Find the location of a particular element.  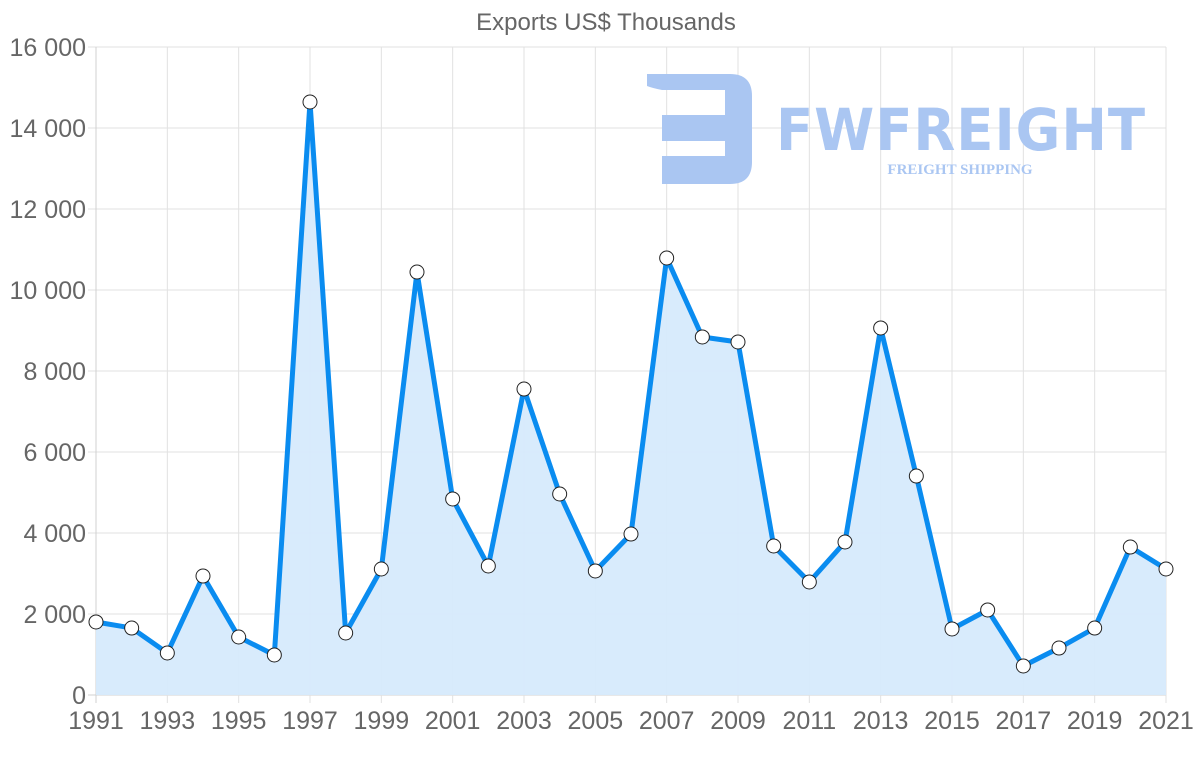

data-point-marker: 2009: 8716 is located at coordinates (738, 342).